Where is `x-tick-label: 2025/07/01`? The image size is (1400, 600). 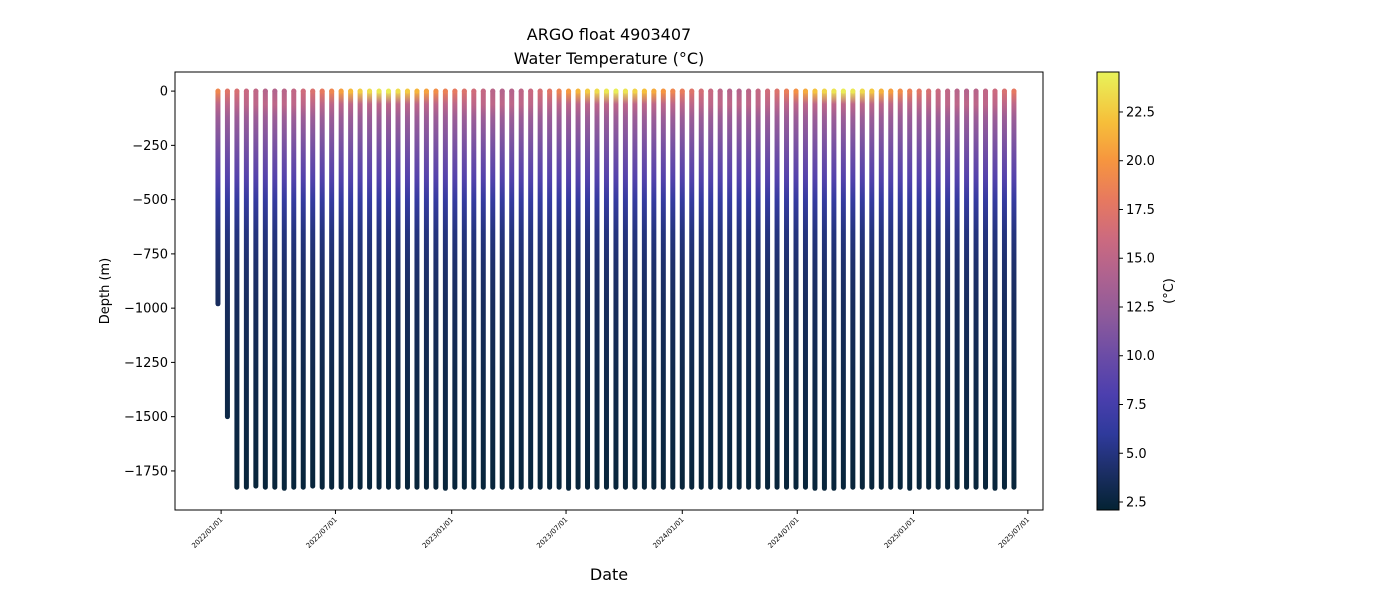 x-tick-label: 2025/07/01 is located at coordinates (1014, 533).